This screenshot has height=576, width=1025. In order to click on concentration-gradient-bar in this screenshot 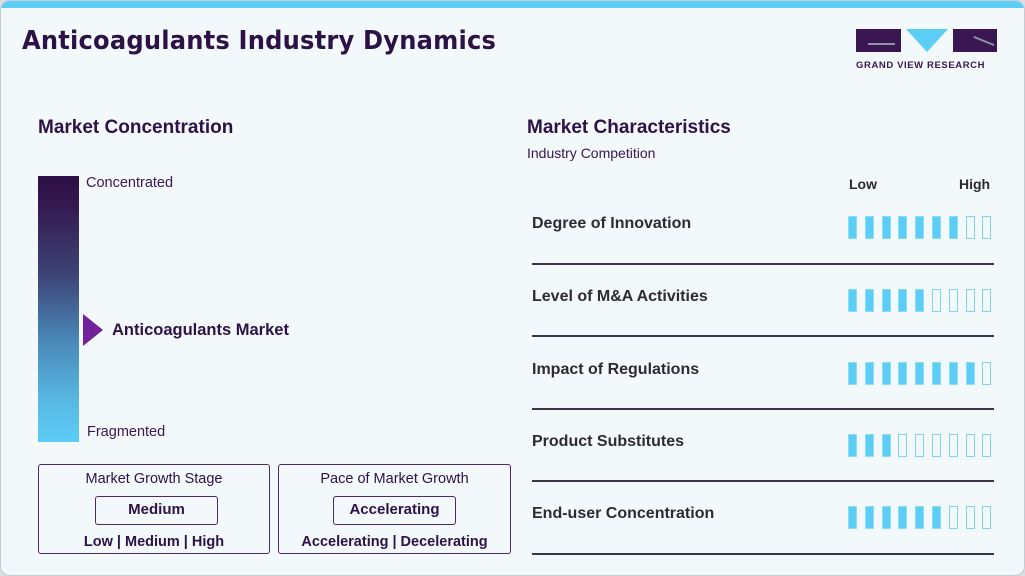, I will do `click(58, 309)`.